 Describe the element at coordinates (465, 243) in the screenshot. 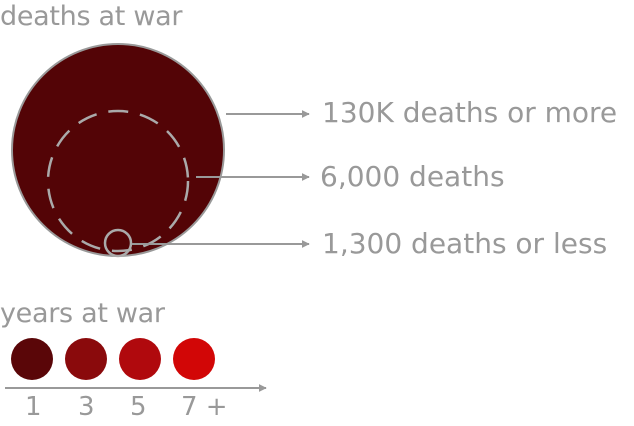

I see `small-circle-label: 1,300 deaths or less` at that location.